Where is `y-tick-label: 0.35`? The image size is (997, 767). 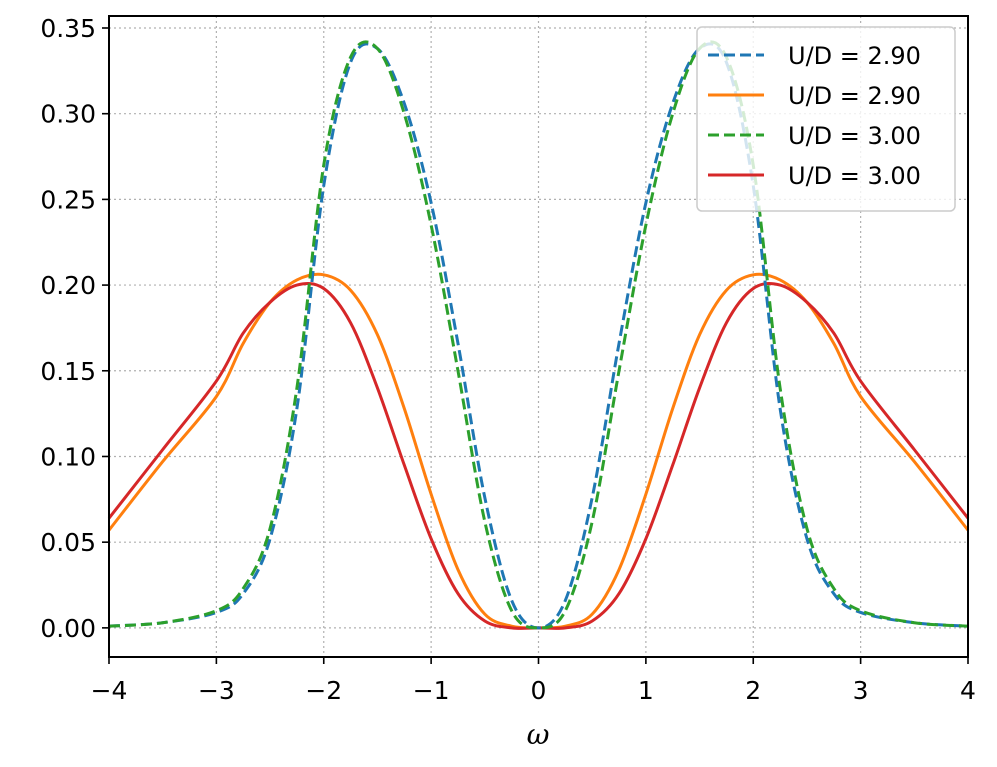
y-tick-label: 0.35 is located at coordinates (68, 28).